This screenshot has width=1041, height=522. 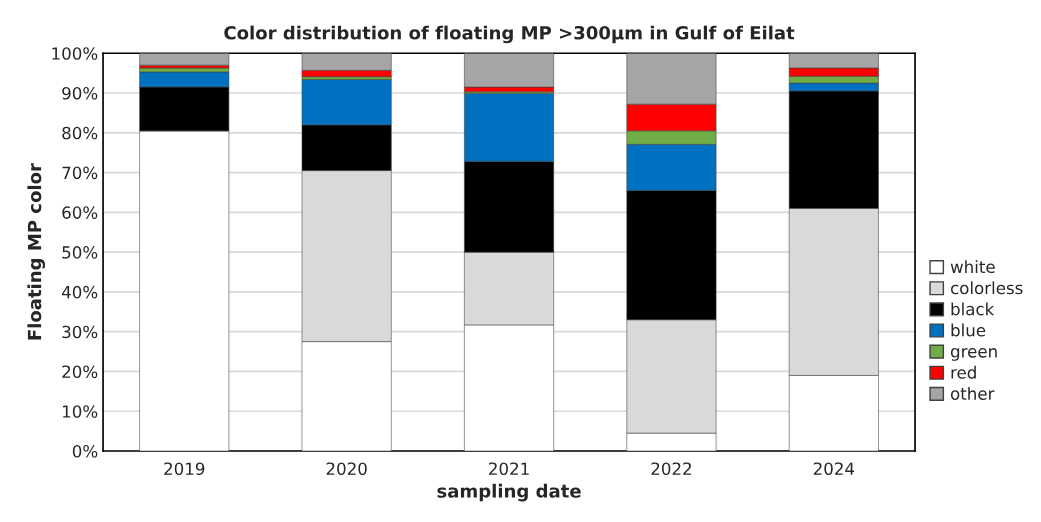 What do you see at coordinates (972, 393) in the screenshot?
I see `legend-label: other` at bounding box center [972, 393].